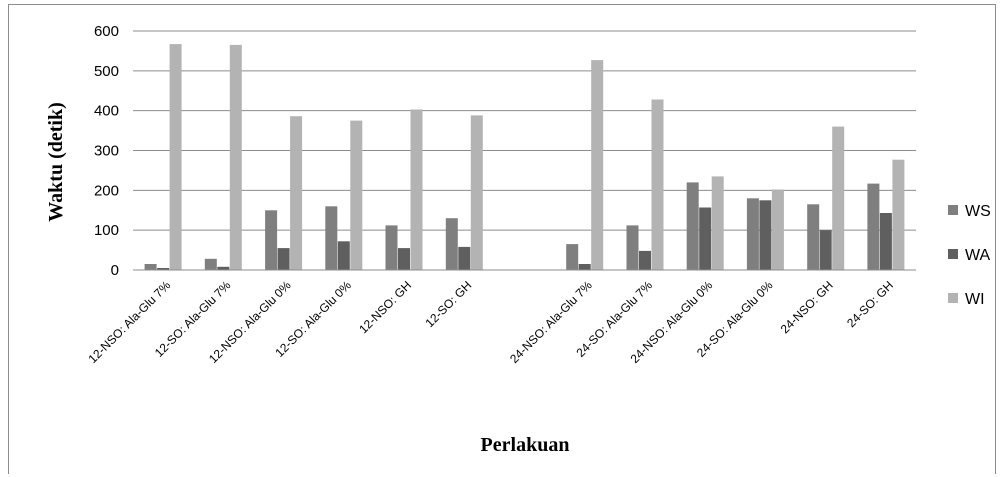  What do you see at coordinates (953, 210) in the screenshot?
I see `legend-swatch-ws` at bounding box center [953, 210].